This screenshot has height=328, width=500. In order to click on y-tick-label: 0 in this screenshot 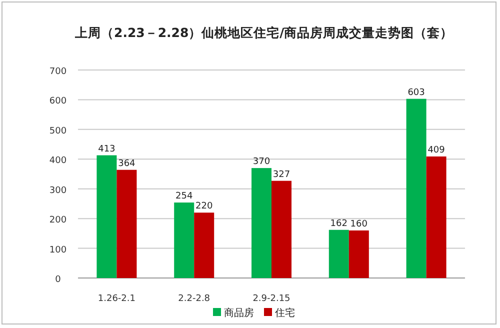, I will do `click(58, 280)`.